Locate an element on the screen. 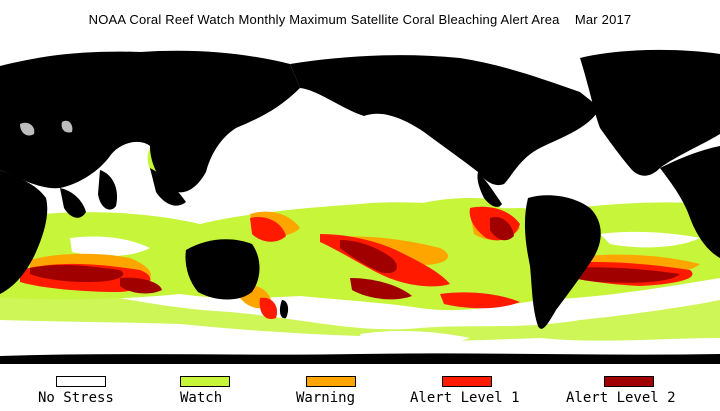  legend-item-watch: Watch is located at coordinates (219, 392).